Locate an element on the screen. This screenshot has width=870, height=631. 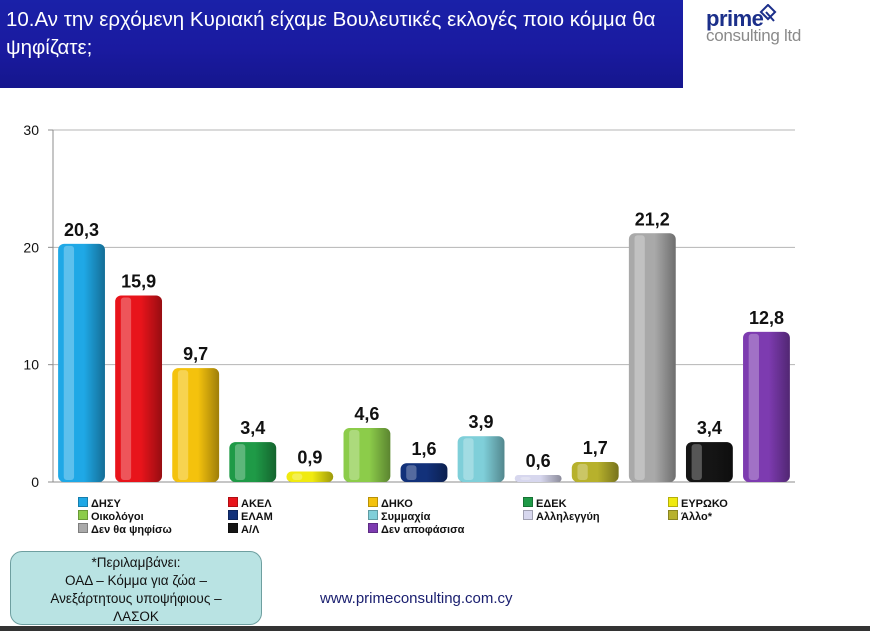
logo-diamond-icon is located at coordinates (768, 13).